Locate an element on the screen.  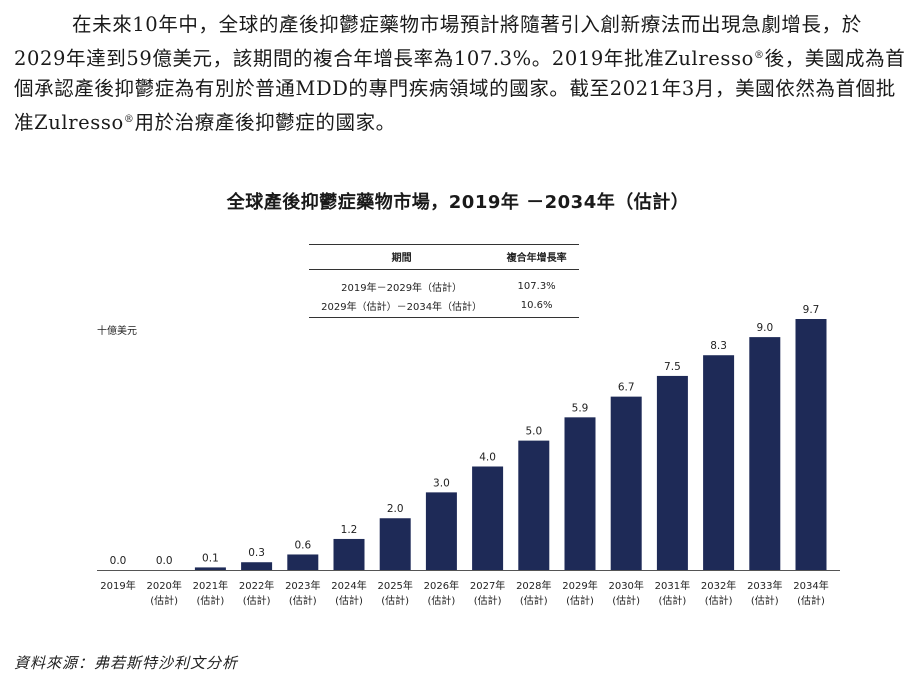
bar-value-label: 5.9 is located at coordinates (580, 408).